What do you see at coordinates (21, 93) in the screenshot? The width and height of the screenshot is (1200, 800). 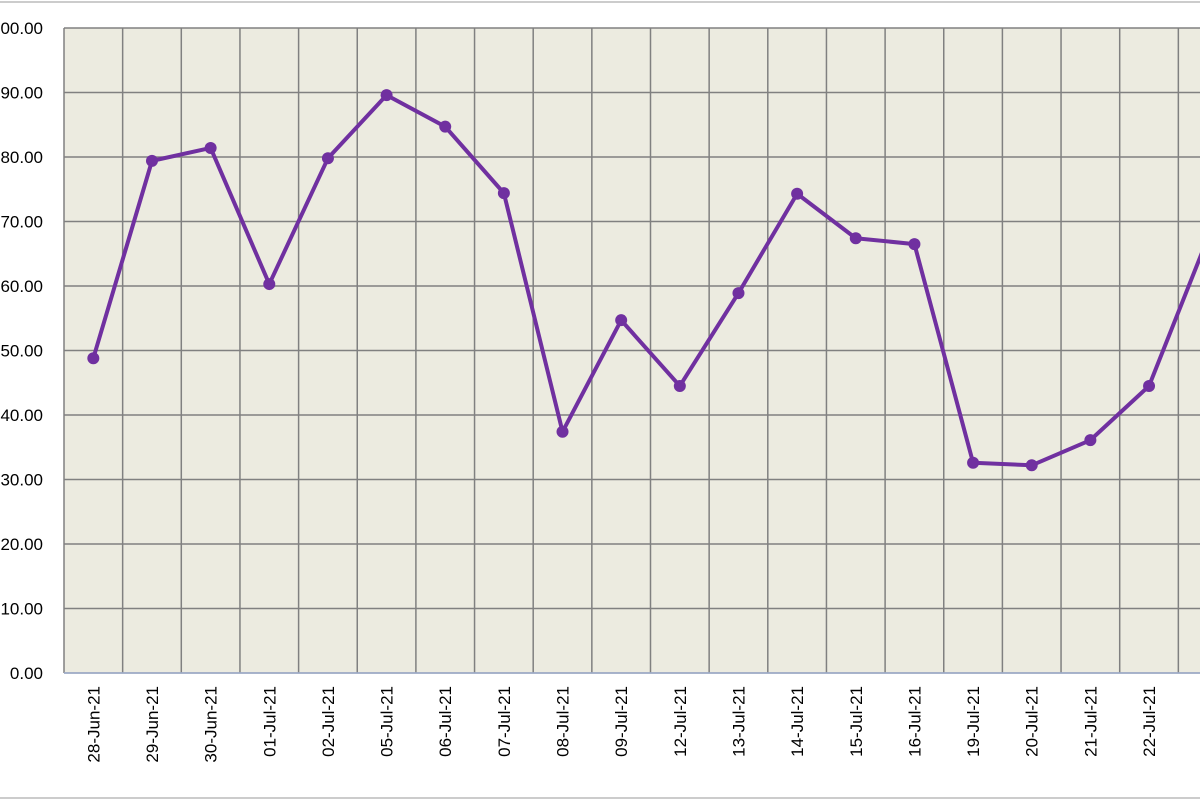 I see `y-tick-label: 90.00` at bounding box center [21, 93].